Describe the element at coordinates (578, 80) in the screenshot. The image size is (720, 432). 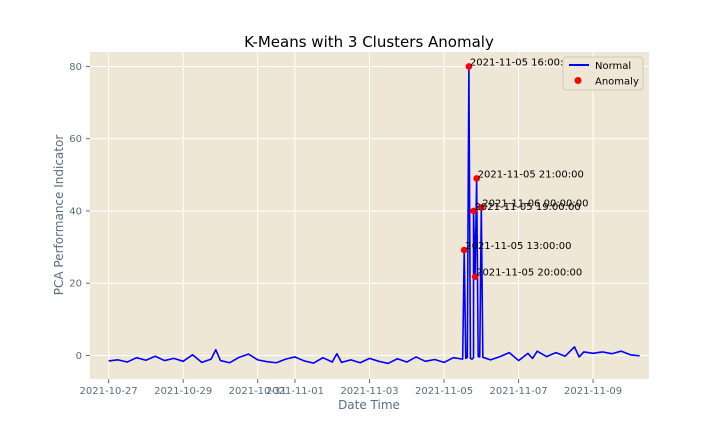
I see `legend-point-marker` at that location.